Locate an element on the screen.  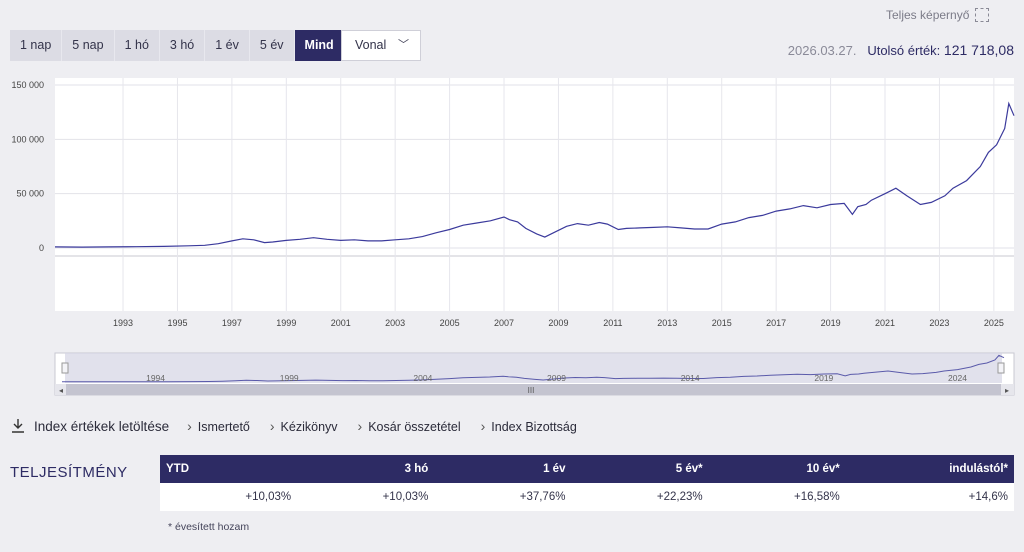
x-tick-label: 2007 is located at coordinates (504, 323).